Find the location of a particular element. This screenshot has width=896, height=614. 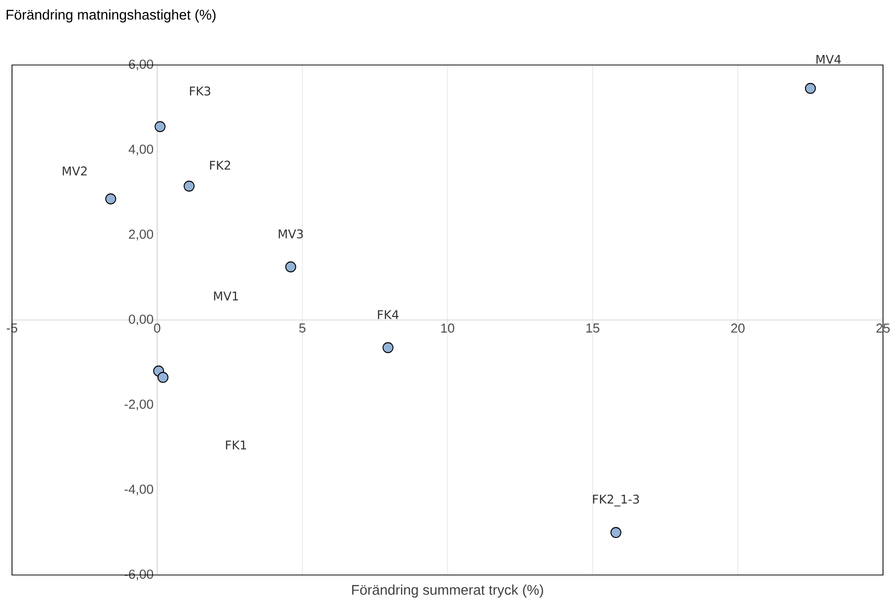

x-tick-label: 10 is located at coordinates (447, 328).